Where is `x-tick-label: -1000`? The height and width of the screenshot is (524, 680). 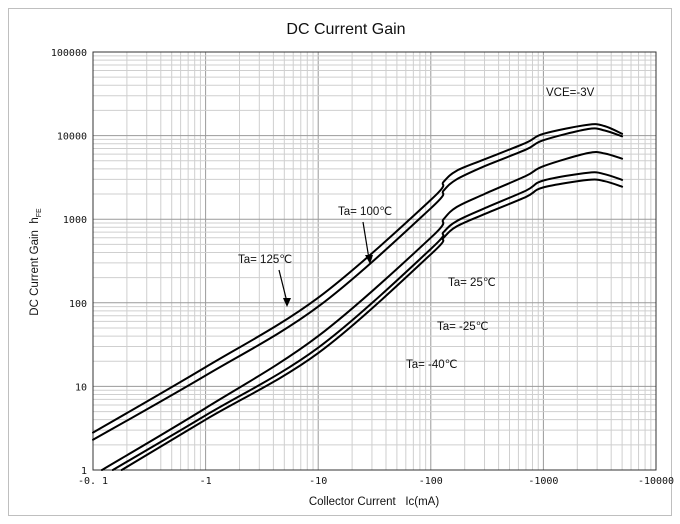 x-tick-label: -1000 is located at coordinates (543, 481).